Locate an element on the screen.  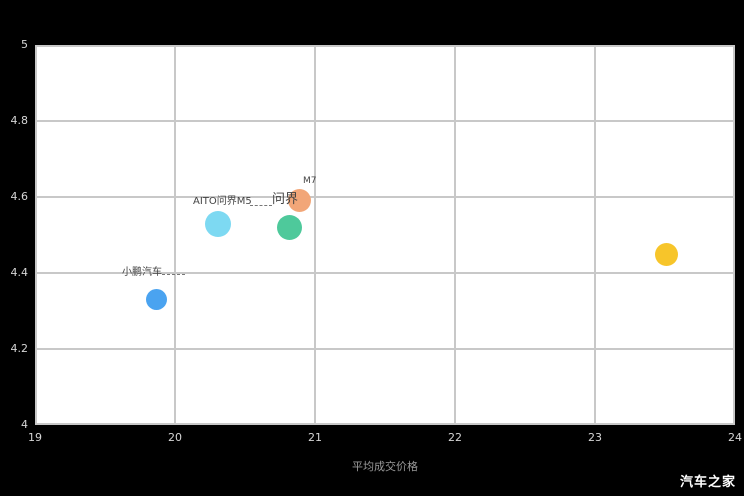
bubble-green is located at coordinates (290, 227).